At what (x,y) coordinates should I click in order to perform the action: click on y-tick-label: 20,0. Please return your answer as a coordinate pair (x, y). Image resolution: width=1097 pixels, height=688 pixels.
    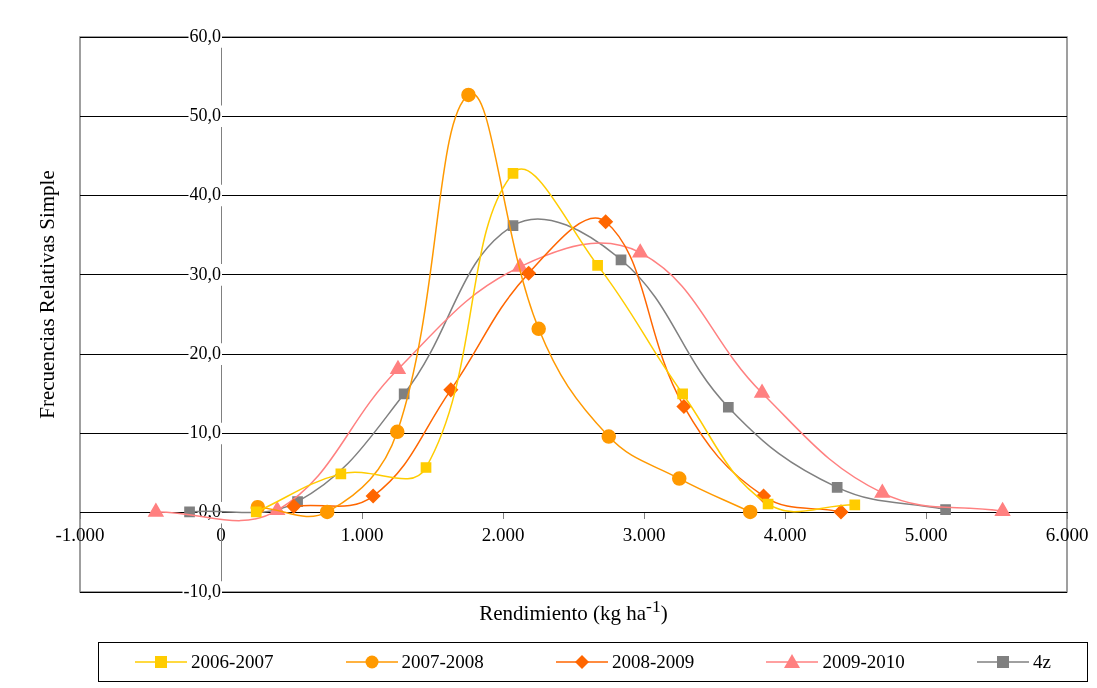
    Looking at the image, I should click on (205, 352).